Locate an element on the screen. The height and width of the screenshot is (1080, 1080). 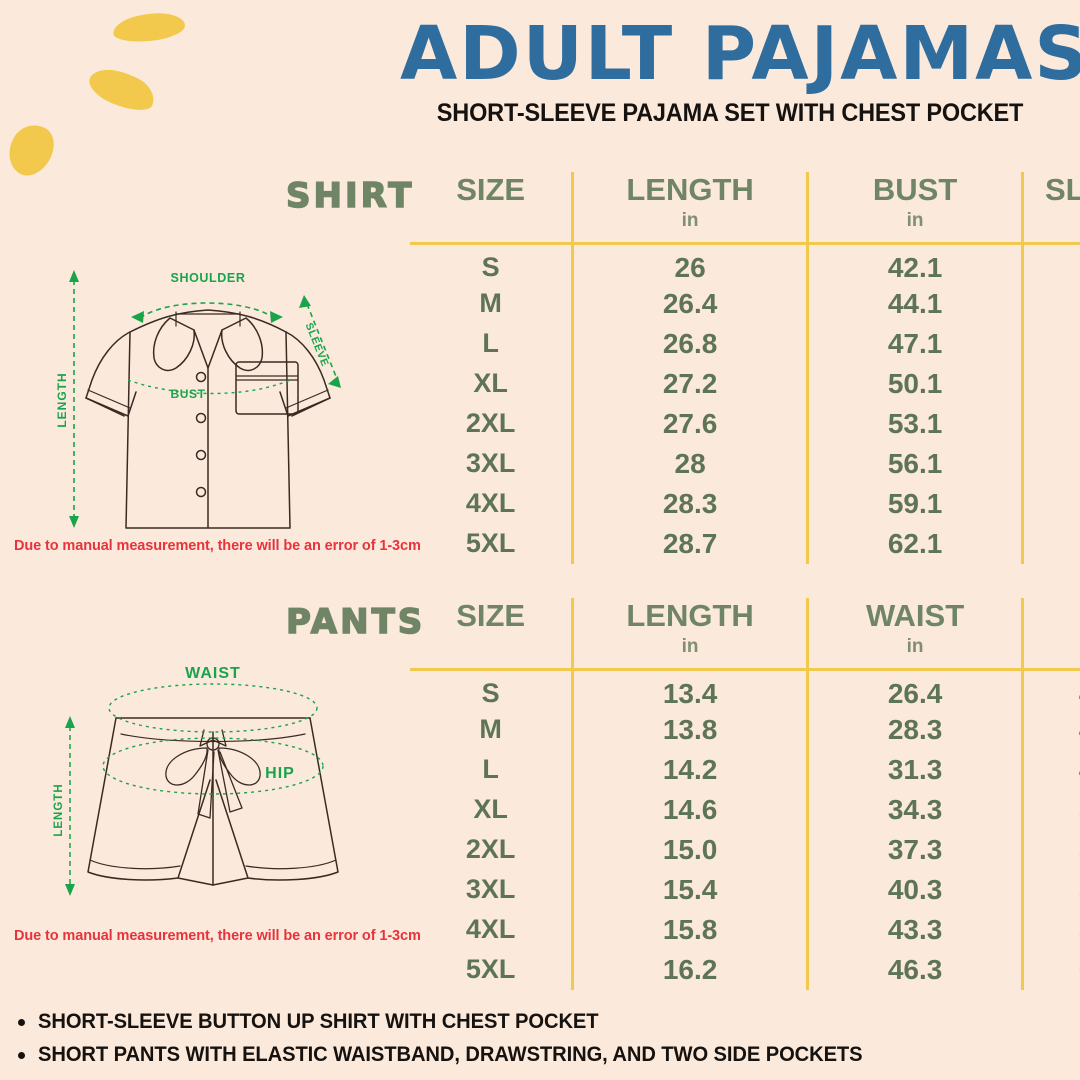
pants-col-header-waist: WAIST in is located at coordinates (914, 634).